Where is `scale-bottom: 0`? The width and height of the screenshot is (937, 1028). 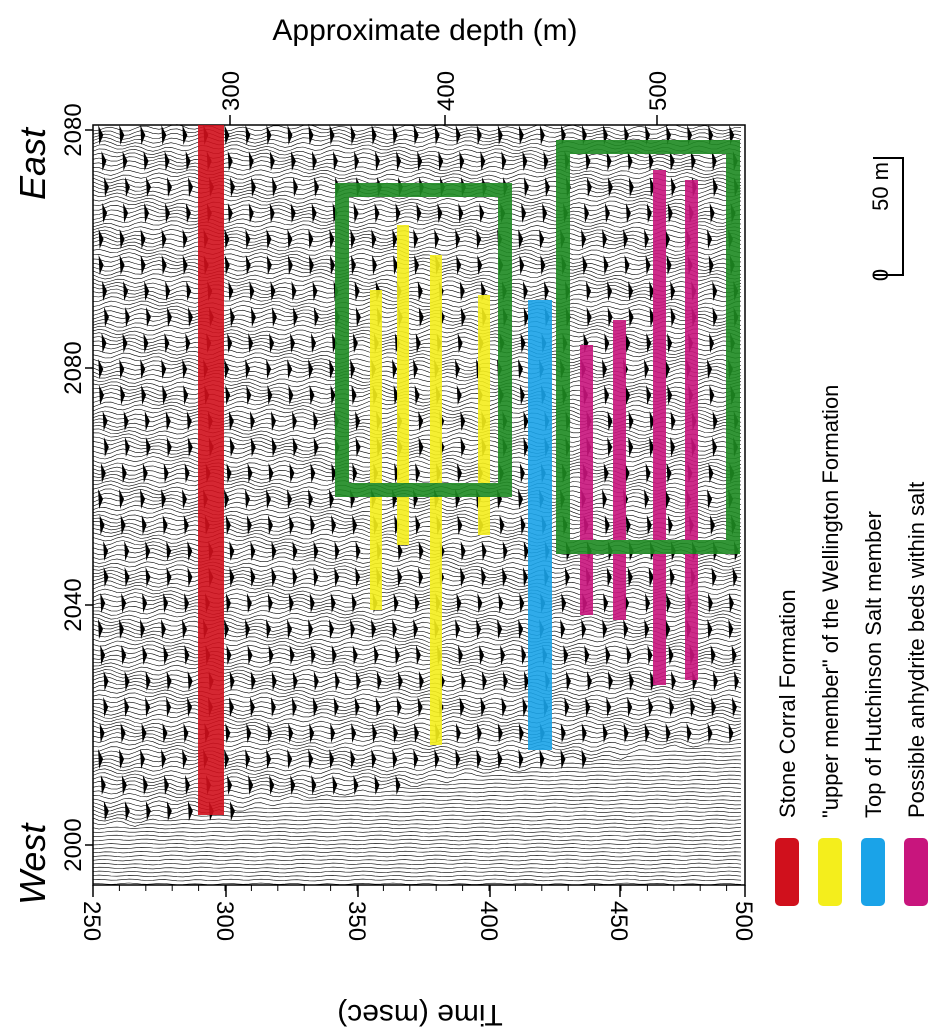
scale-bottom: 0 is located at coordinates (880, 275).